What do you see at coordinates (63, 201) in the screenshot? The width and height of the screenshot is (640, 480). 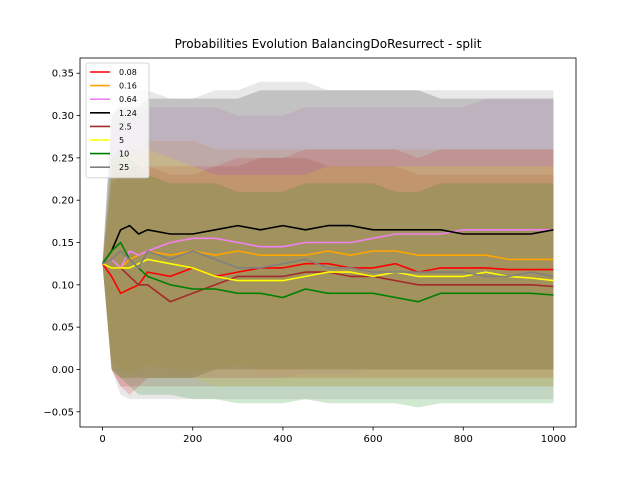 I see `y-tick-label: 0.20` at bounding box center [63, 201].